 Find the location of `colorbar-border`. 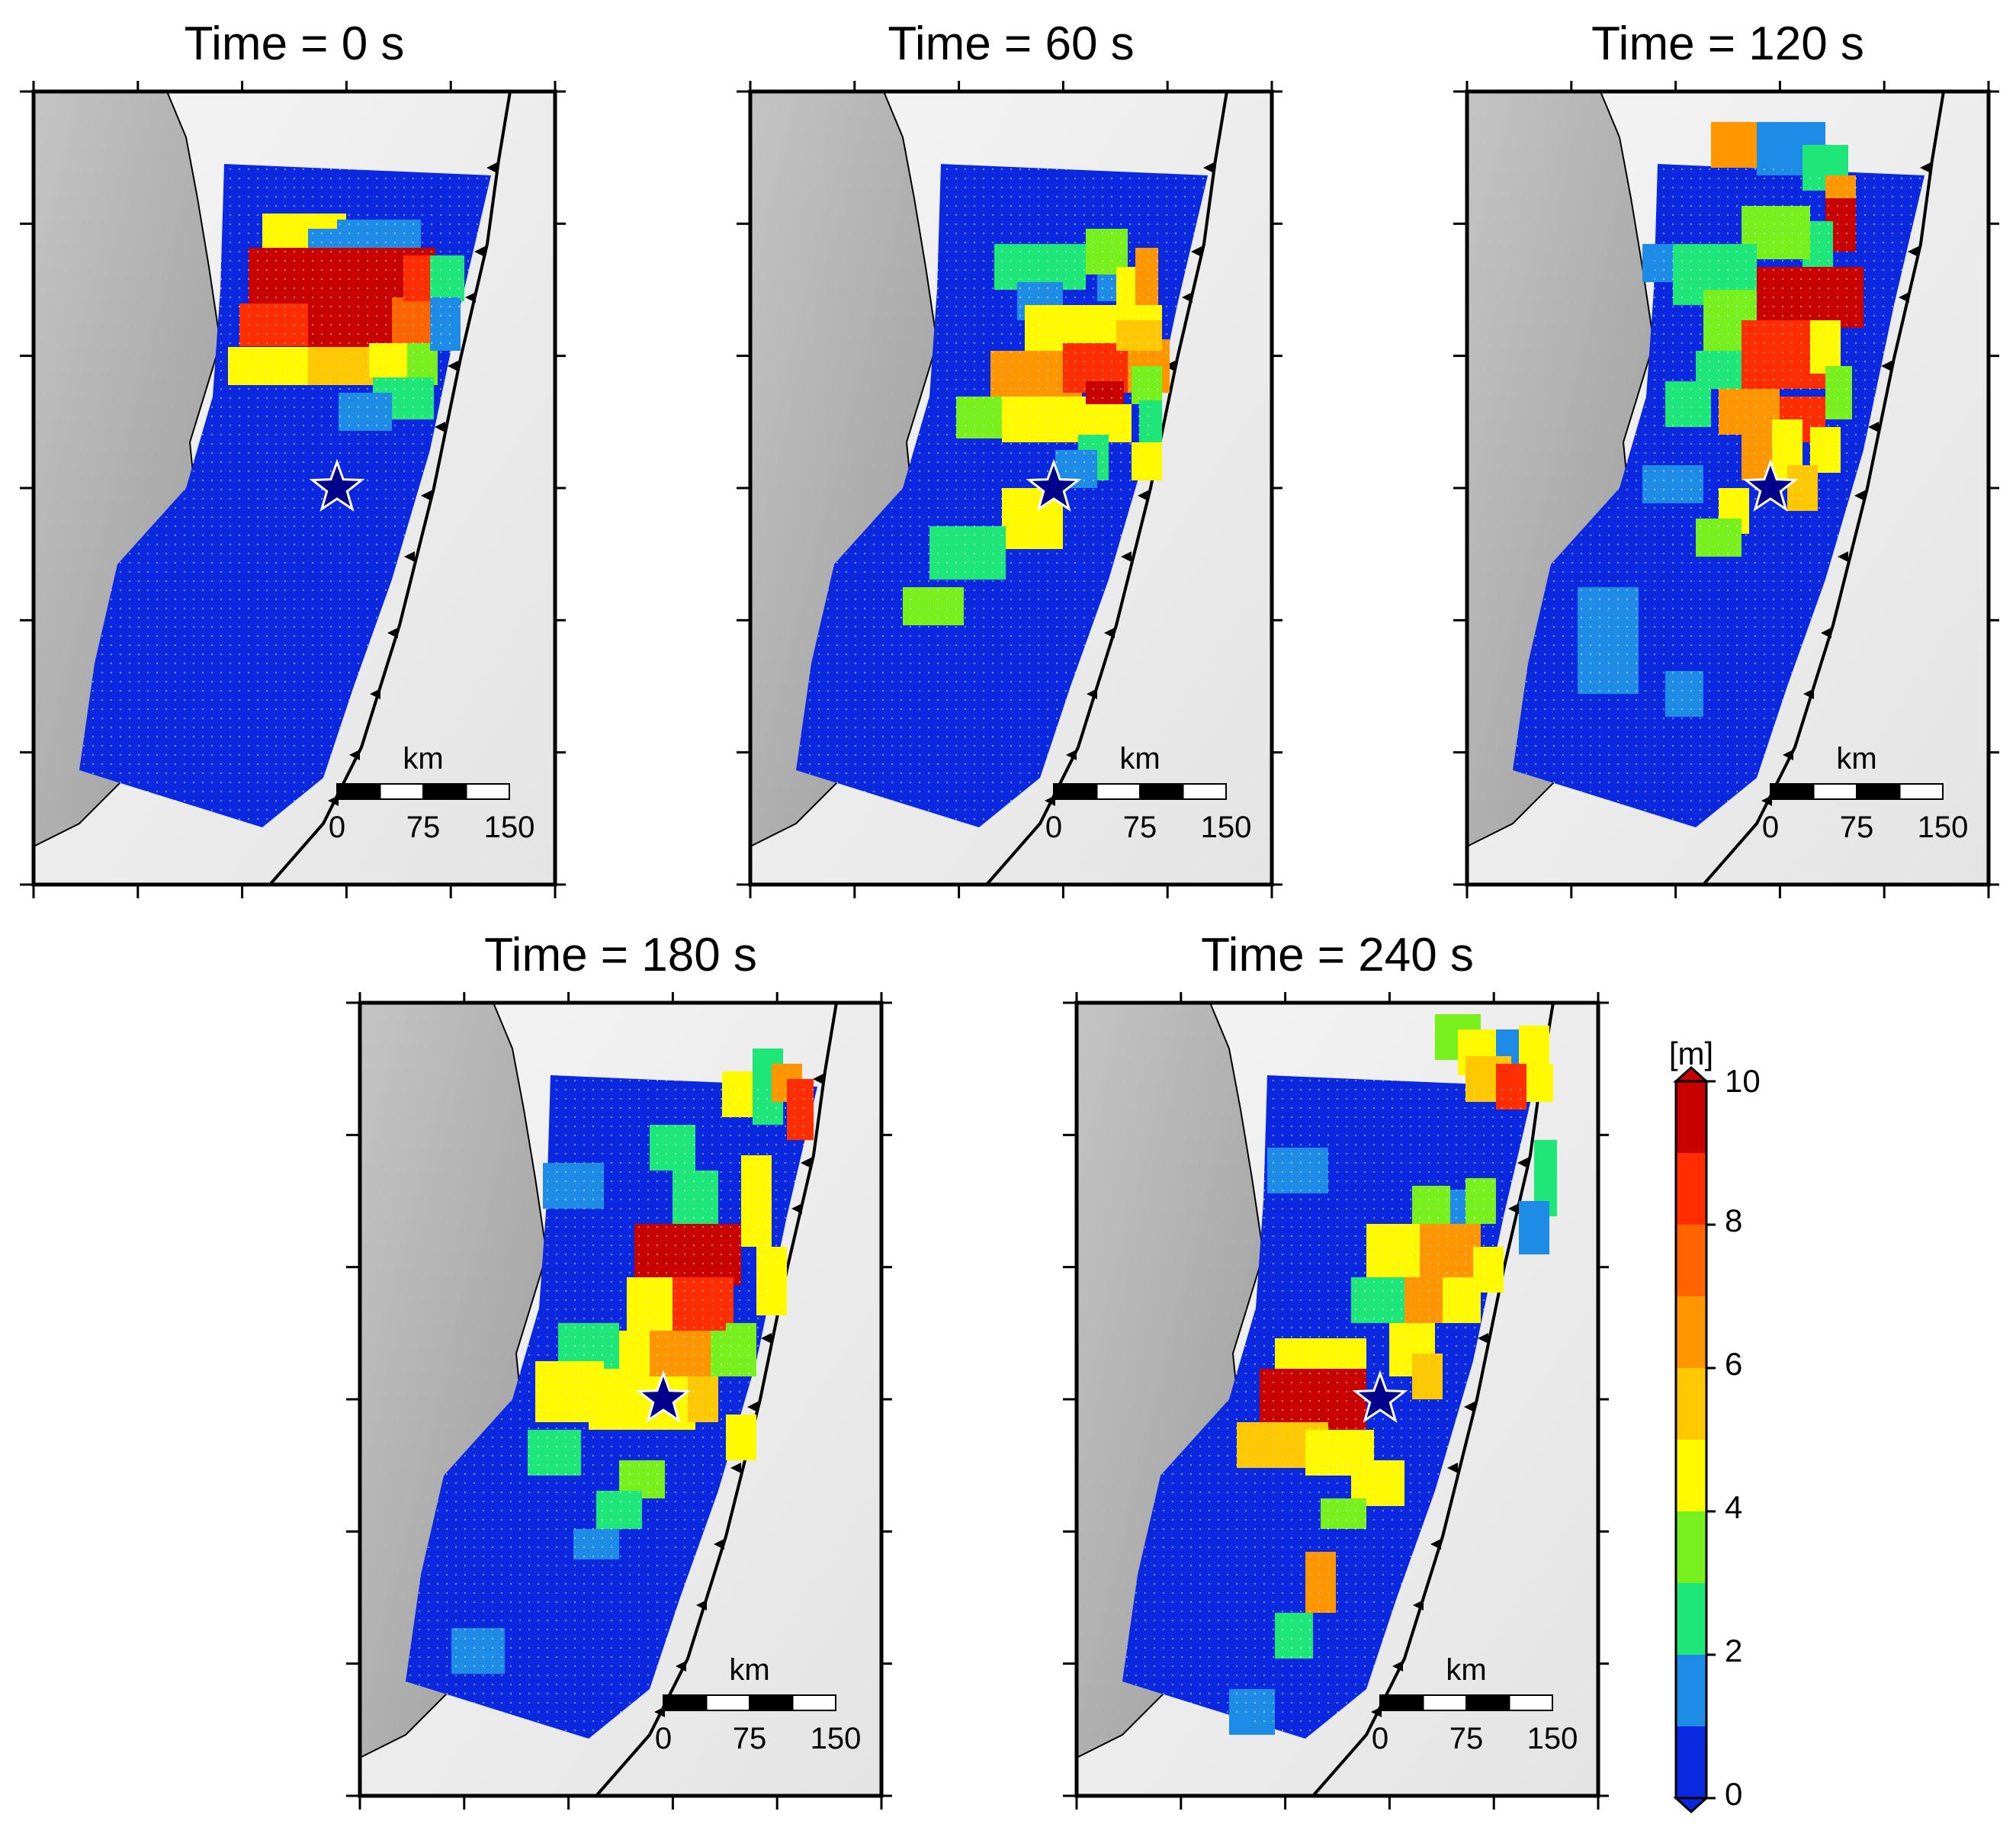

colorbar-border is located at coordinates (1691, 1440).